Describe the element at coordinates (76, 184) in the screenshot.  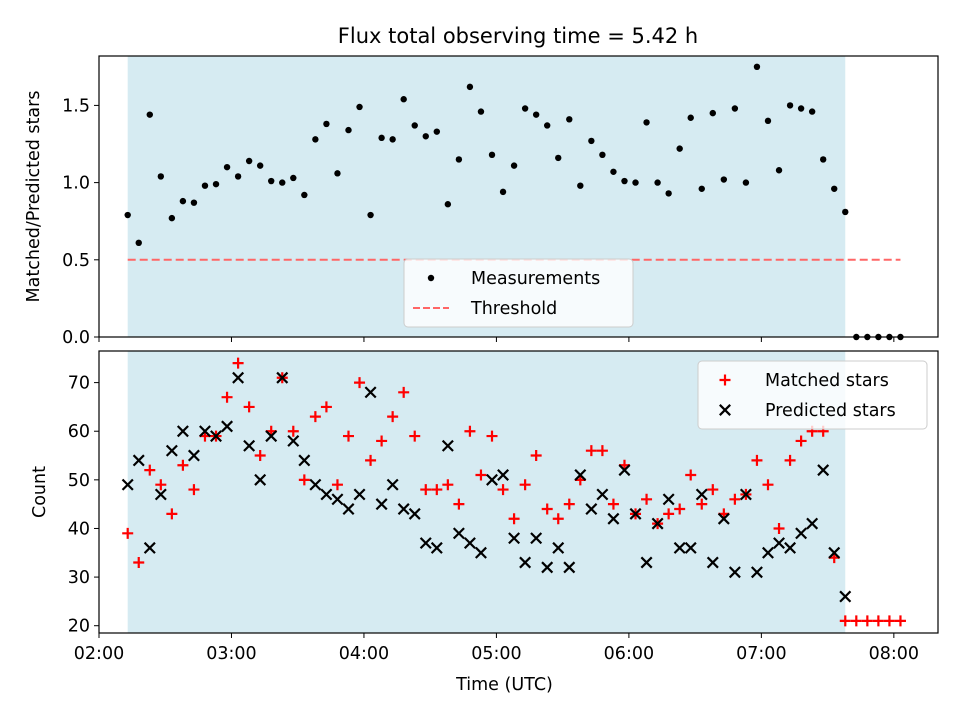
I see `y-tick-label: 1.0` at that location.